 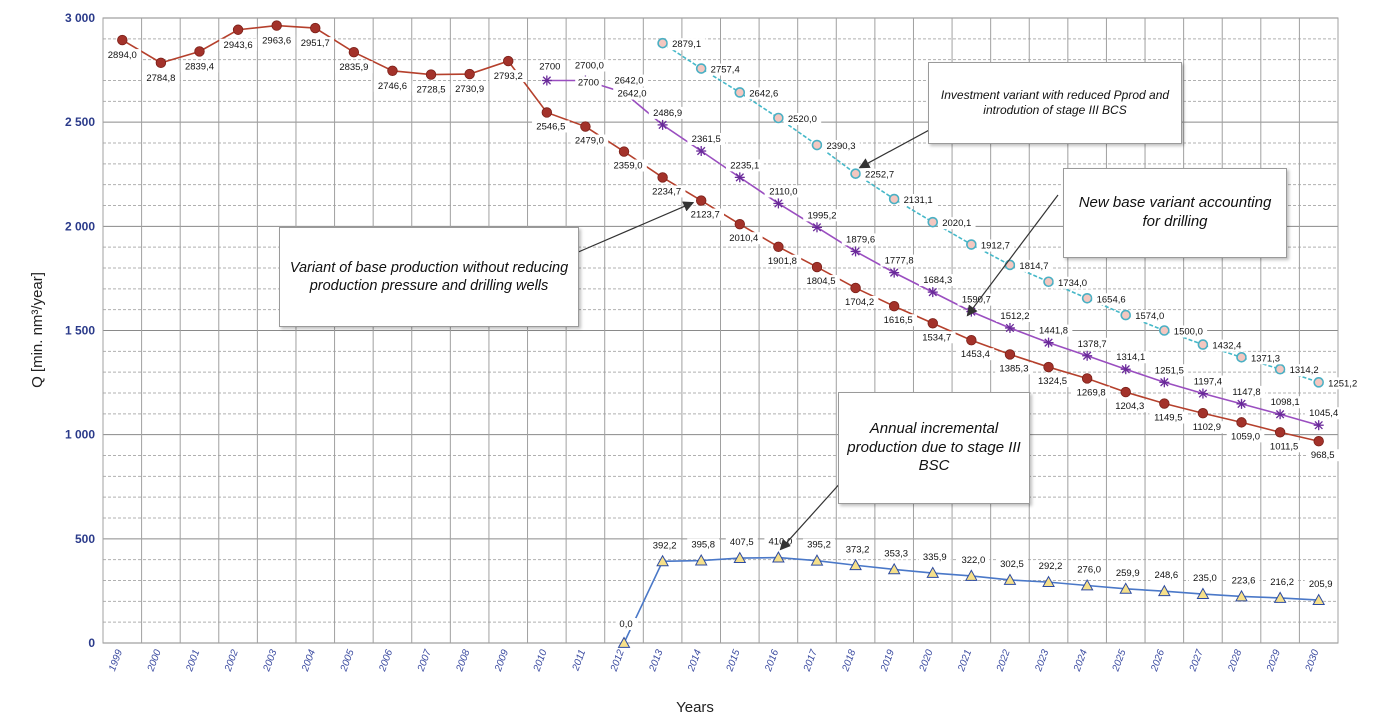 I want to click on x-tick-label: 2008, so click(x=463, y=661).